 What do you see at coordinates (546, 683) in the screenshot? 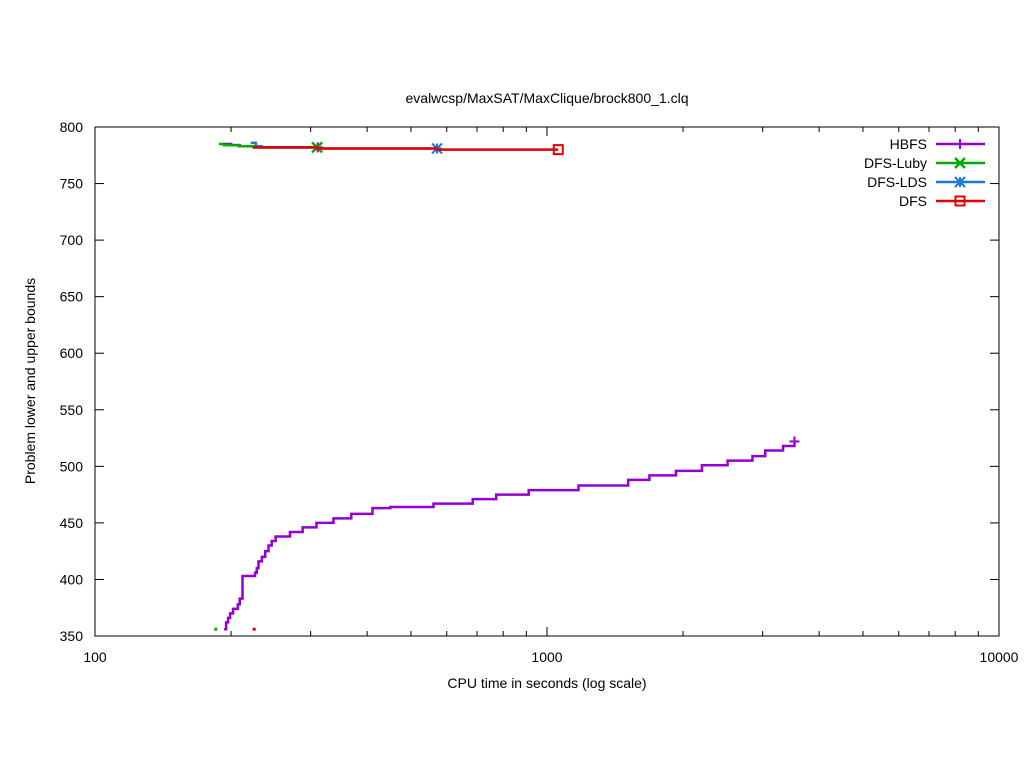
I see `x-axis-label: CPU time in seconds (log scale)` at bounding box center [546, 683].